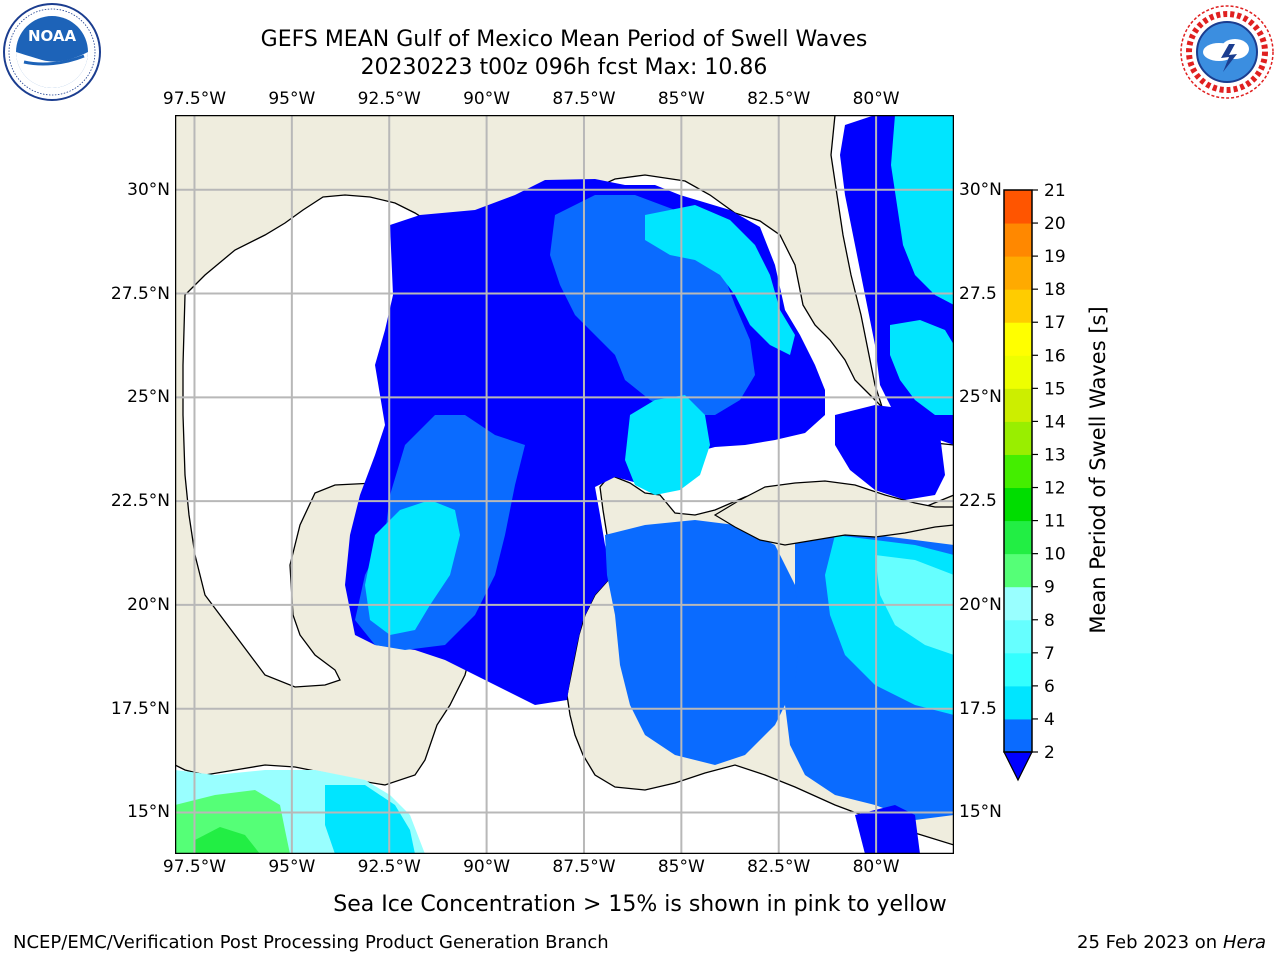  What do you see at coordinates (980, 604) in the screenshot?
I see `lat-tick-label-right: 20°N` at bounding box center [980, 604].